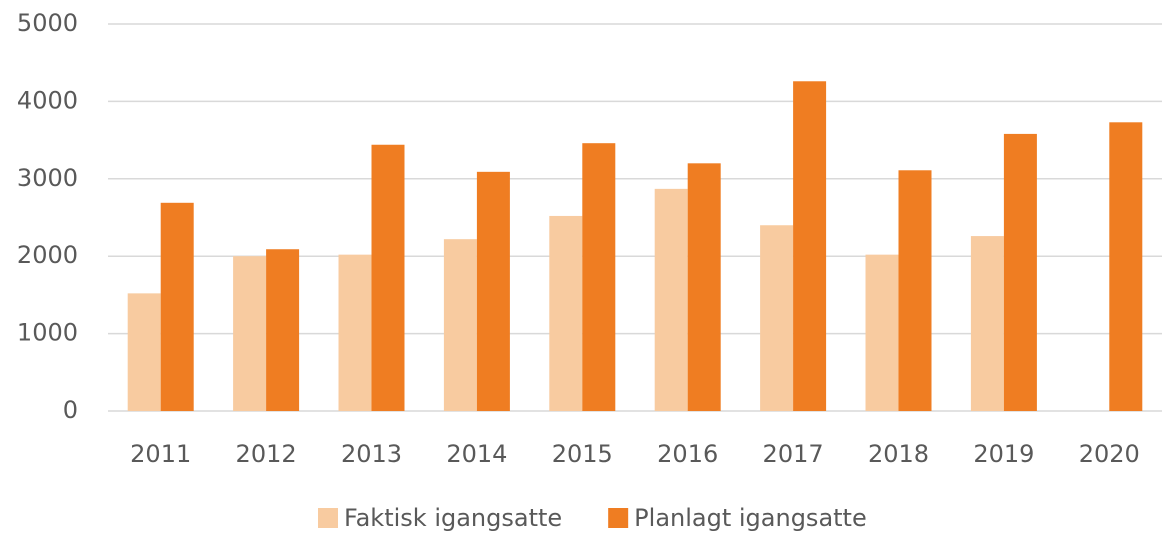 Image resolution: width=1170 pixels, height=536 pixels. What do you see at coordinates (476, 454) in the screenshot?
I see `x-tick-label: 2014` at bounding box center [476, 454].